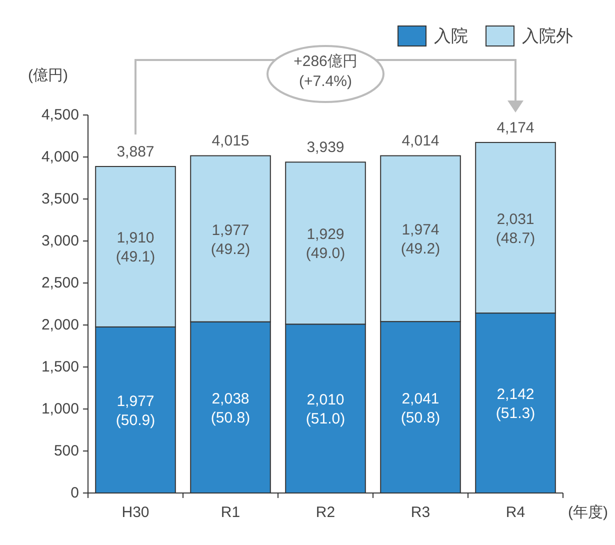 This screenshot has height=545, width=615. What do you see at coordinates (136, 410) in the screenshot?
I see `data-label: 1,977 (50.9)` at bounding box center [136, 410].